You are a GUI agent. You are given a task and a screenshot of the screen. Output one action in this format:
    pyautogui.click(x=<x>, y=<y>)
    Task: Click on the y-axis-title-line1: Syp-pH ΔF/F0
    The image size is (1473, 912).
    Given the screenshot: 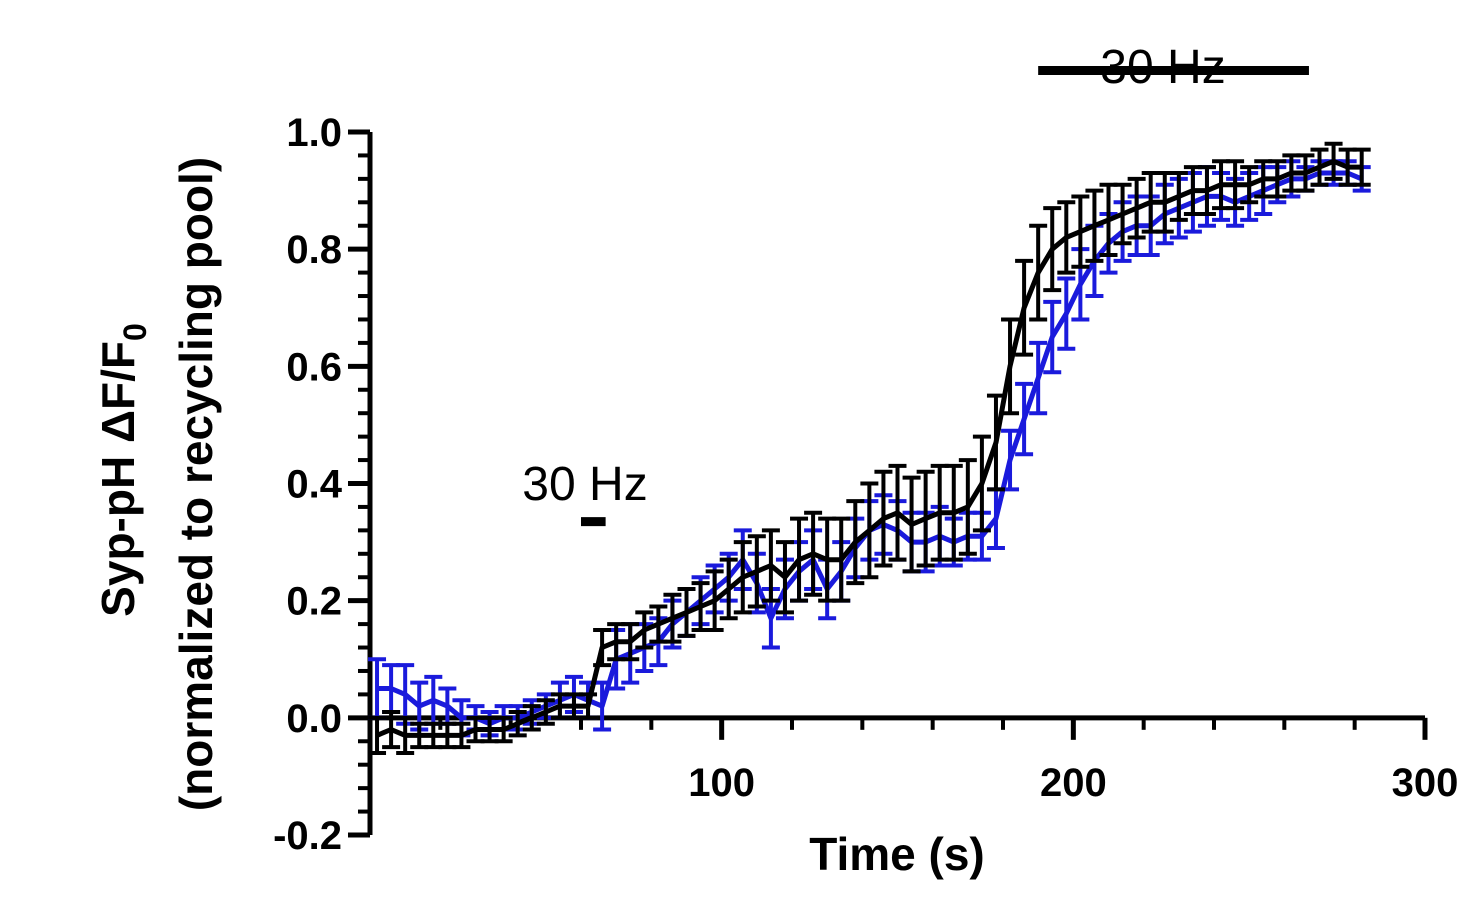 What is the action you would take?
    pyautogui.click(x=122, y=470)
    